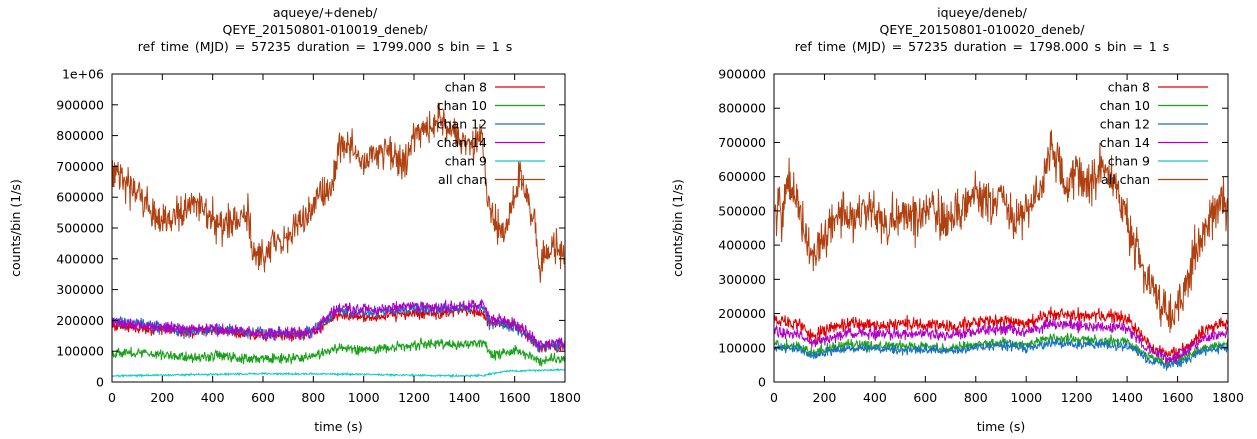  I want to click on chart-title-line-2: QEYE_20150801-010020_deneb/, so click(982, 29).